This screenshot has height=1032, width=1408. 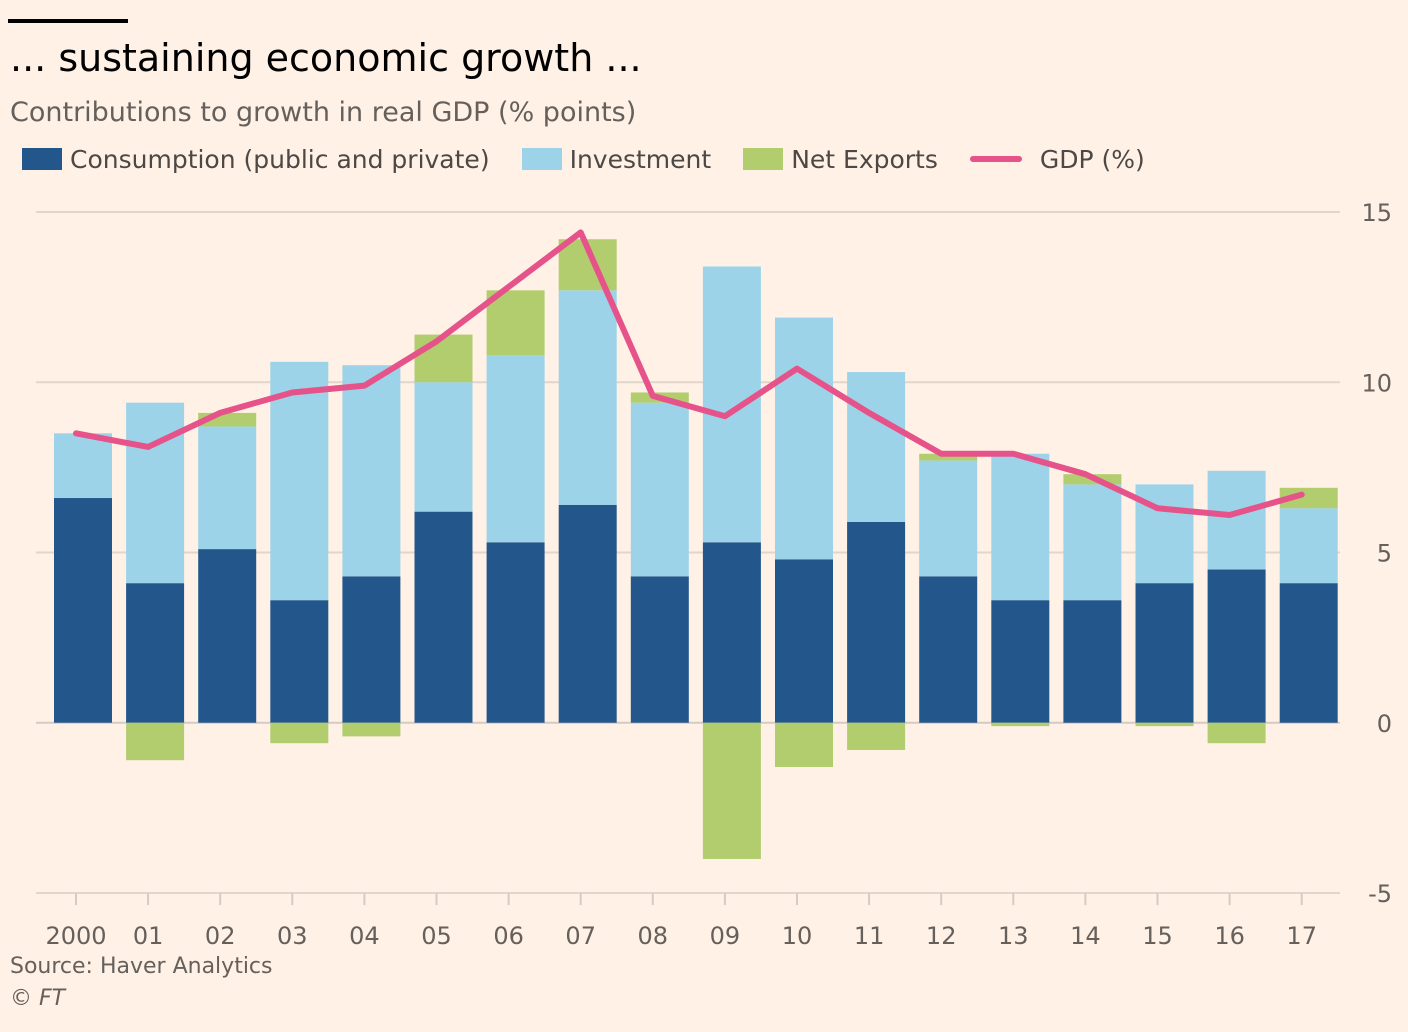 I want to click on y-tick-label: -5, so click(x=1380, y=894).